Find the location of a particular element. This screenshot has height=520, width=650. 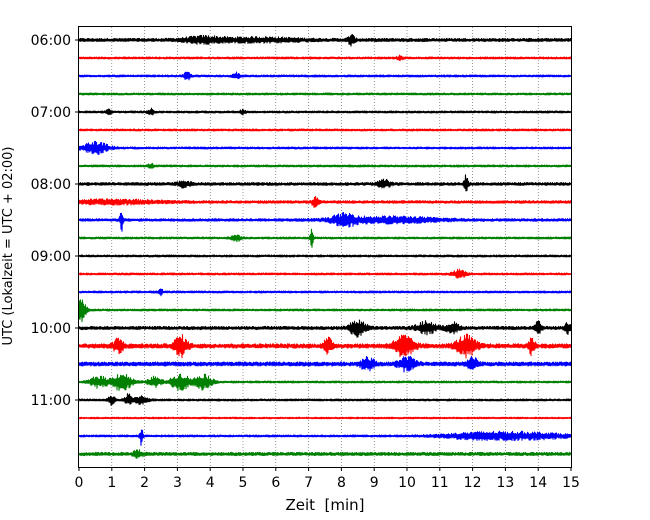

x-tick-label: 5 is located at coordinates (243, 483).